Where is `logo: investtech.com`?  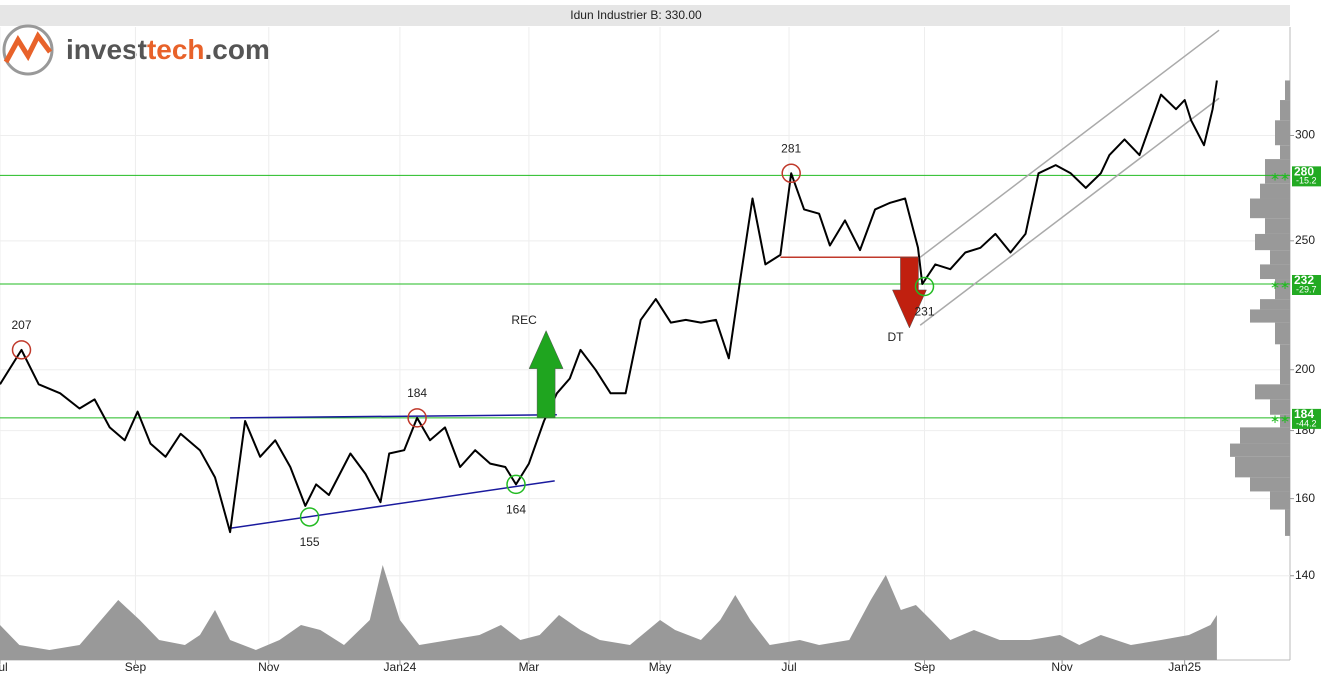 logo: investtech.com is located at coordinates (136, 50).